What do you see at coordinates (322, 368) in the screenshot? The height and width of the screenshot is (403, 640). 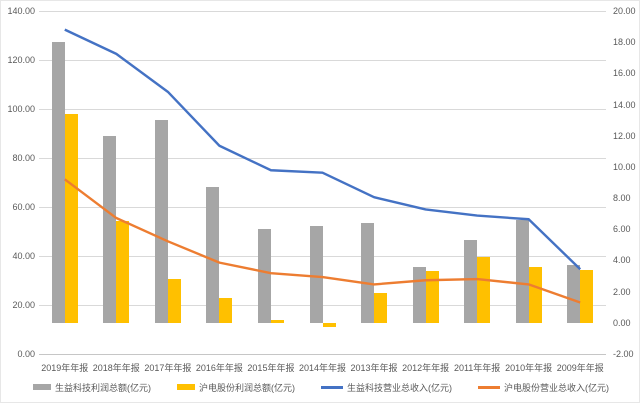 I see `category-label: 2014年年报` at bounding box center [322, 368].